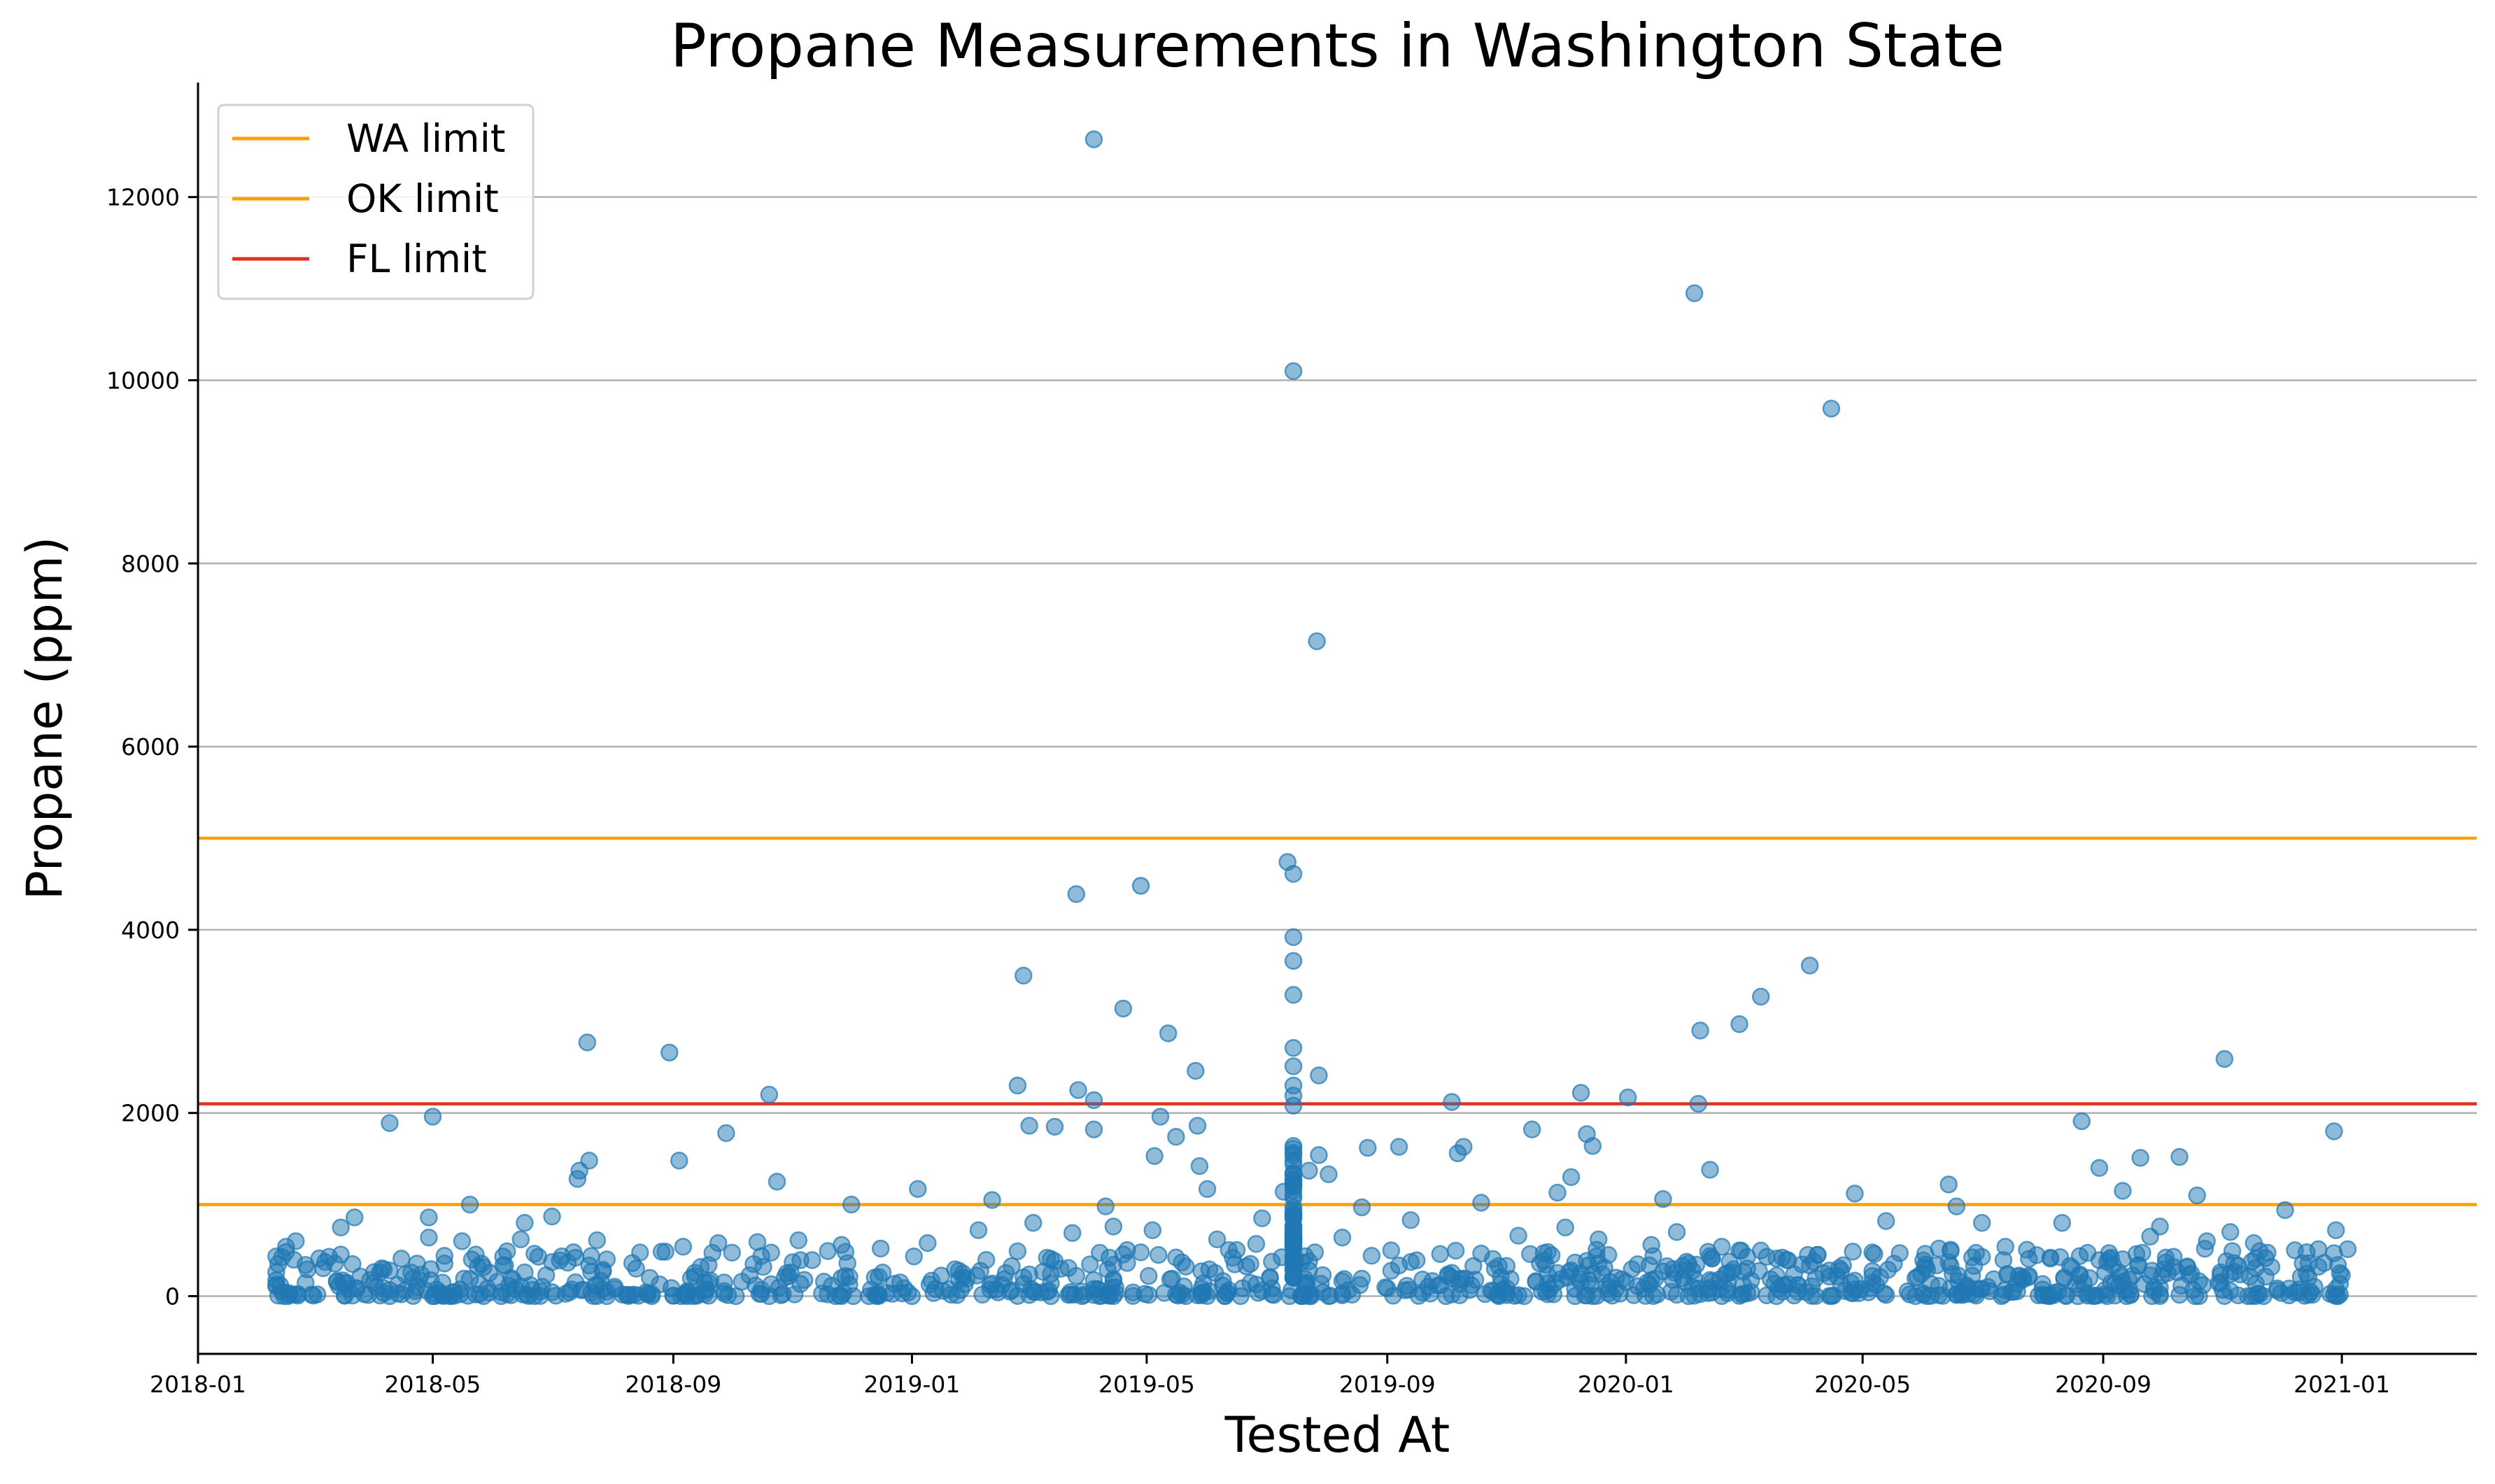 The image size is (2495, 1484). I want to click on x-tick-label: 2021-01, so click(2341, 1385).